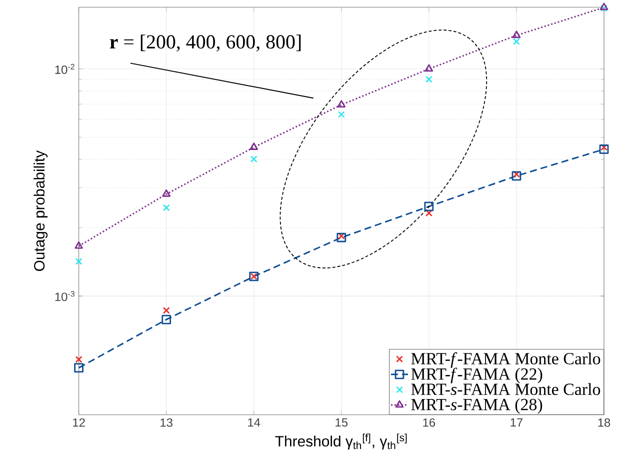 The height and width of the screenshot is (476, 620). What do you see at coordinates (505, 389) in the screenshot?
I see `legend-label: MRT-s-FAMA Monte Carlo` at bounding box center [505, 389].